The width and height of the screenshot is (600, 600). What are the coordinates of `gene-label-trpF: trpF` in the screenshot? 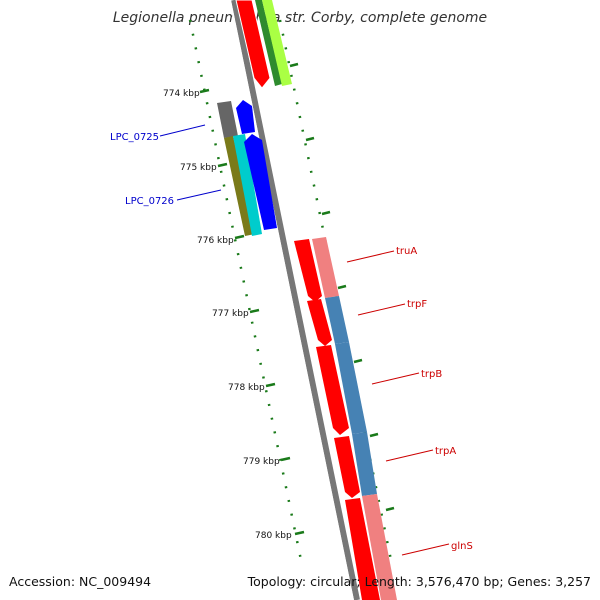 It's located at (417, 304).